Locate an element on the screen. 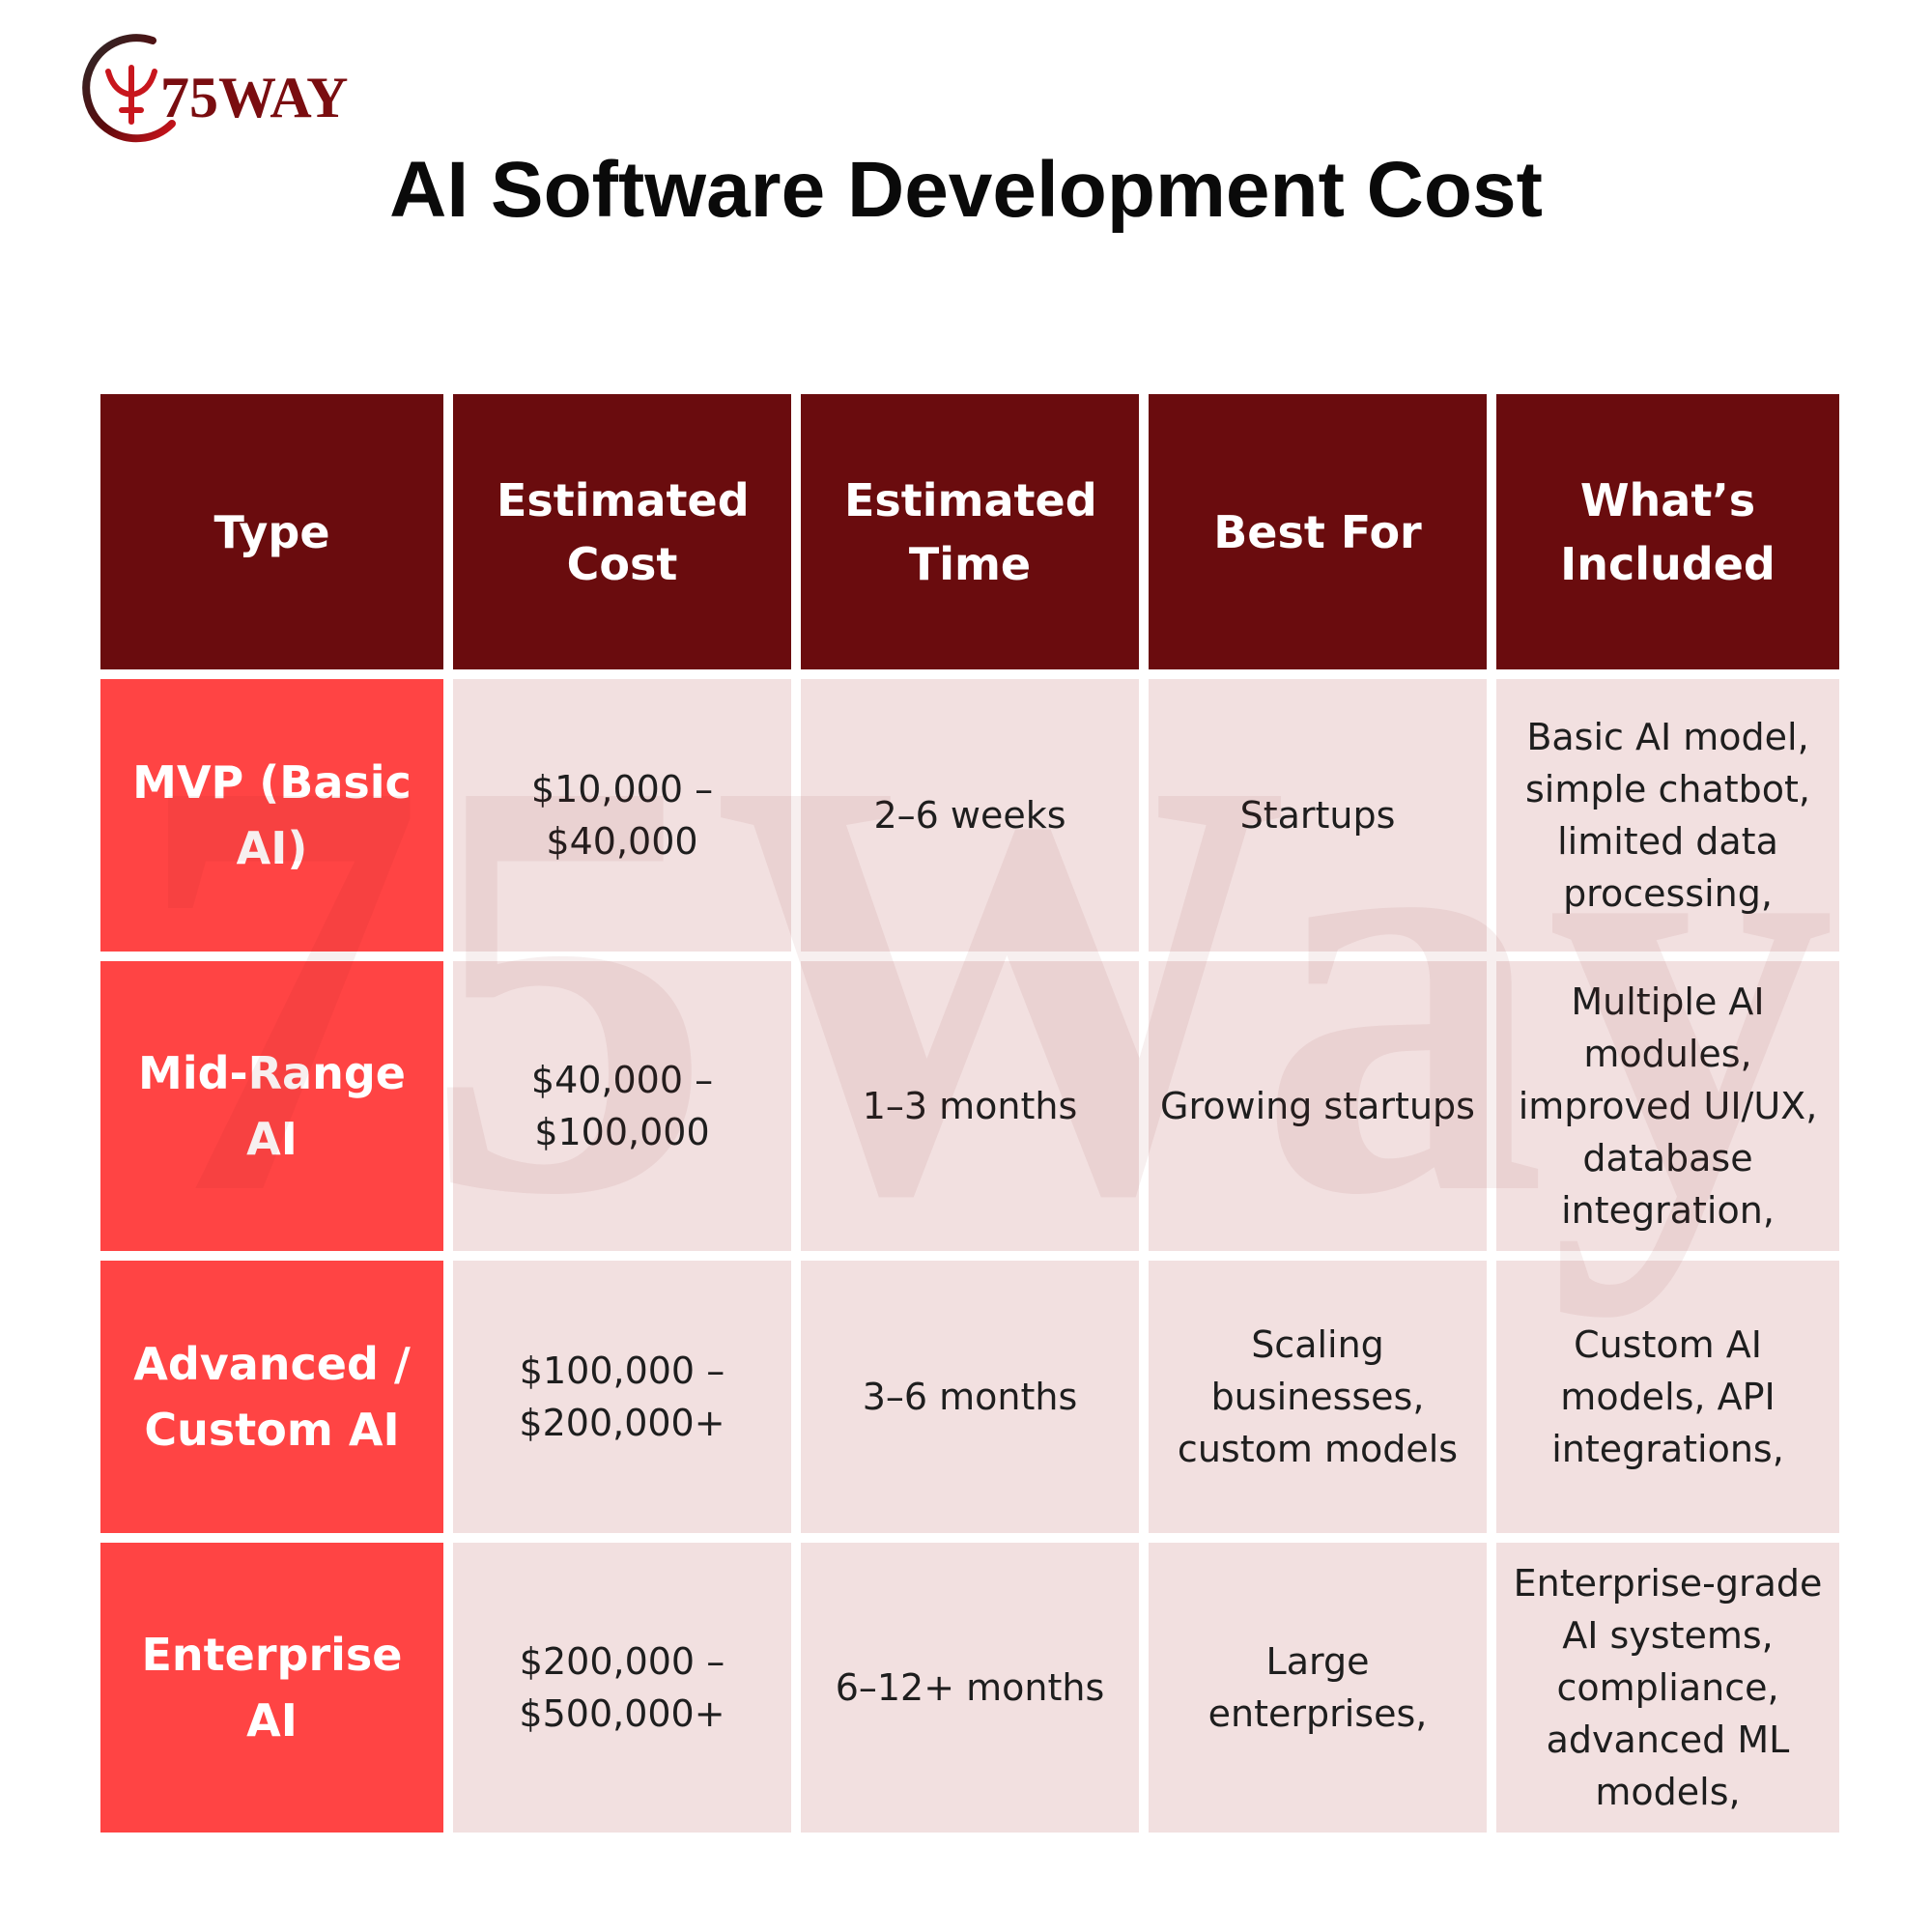 The width and height of the screenshot is (1932, 1932). header-estimated-cost-label: Estimated Cost is located at coordinates (623, 531).